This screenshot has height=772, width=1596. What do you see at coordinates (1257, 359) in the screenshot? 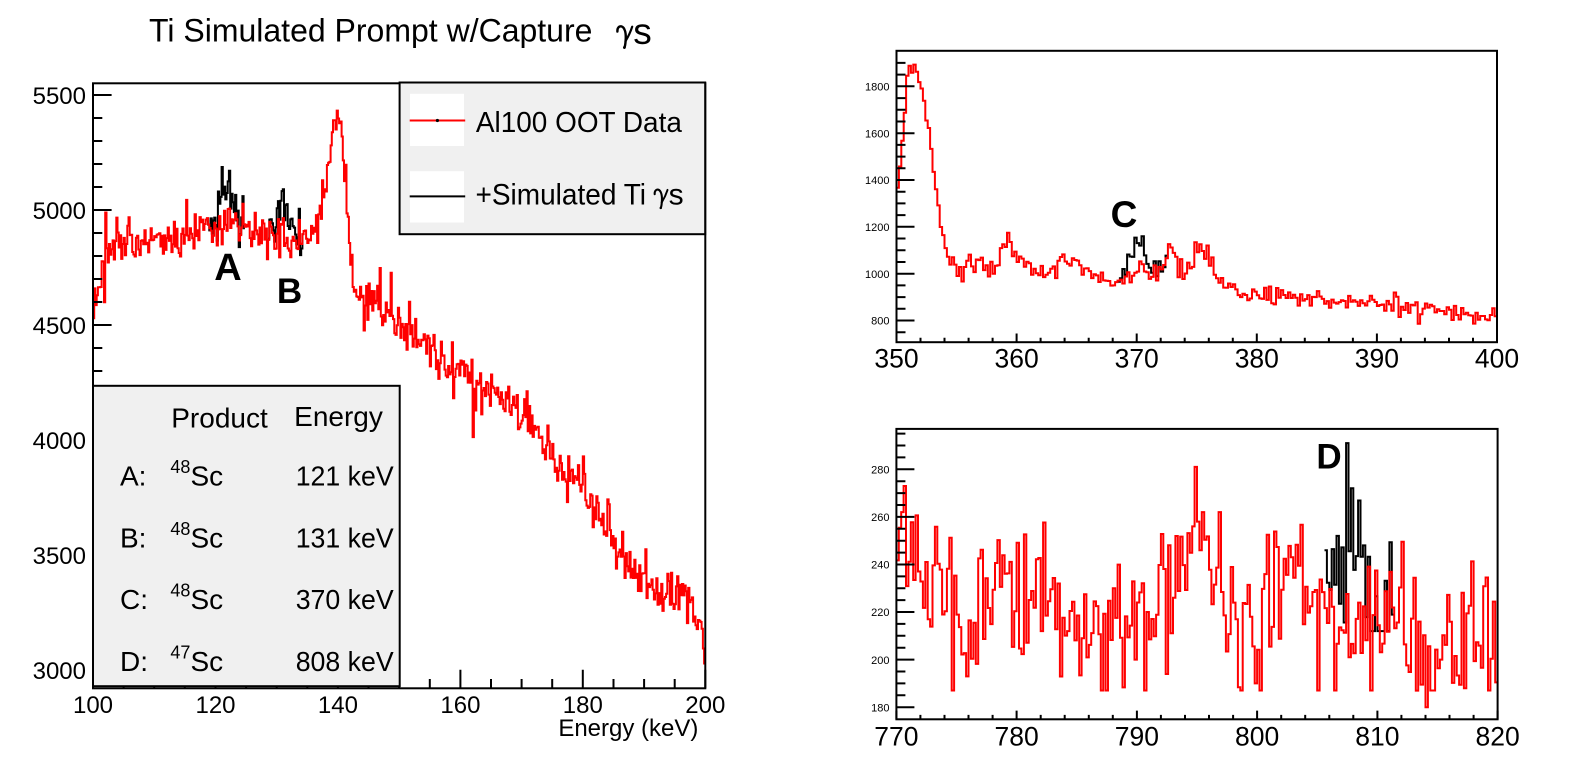
I see `svg-text: 380` at bounding box center [1257, 359].